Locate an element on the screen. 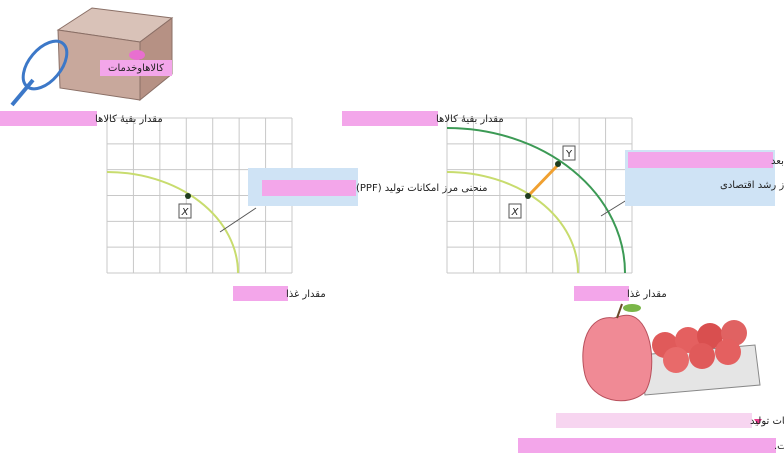  curve-label: از رشد اقتصادی is located at coordinates (752, 185).